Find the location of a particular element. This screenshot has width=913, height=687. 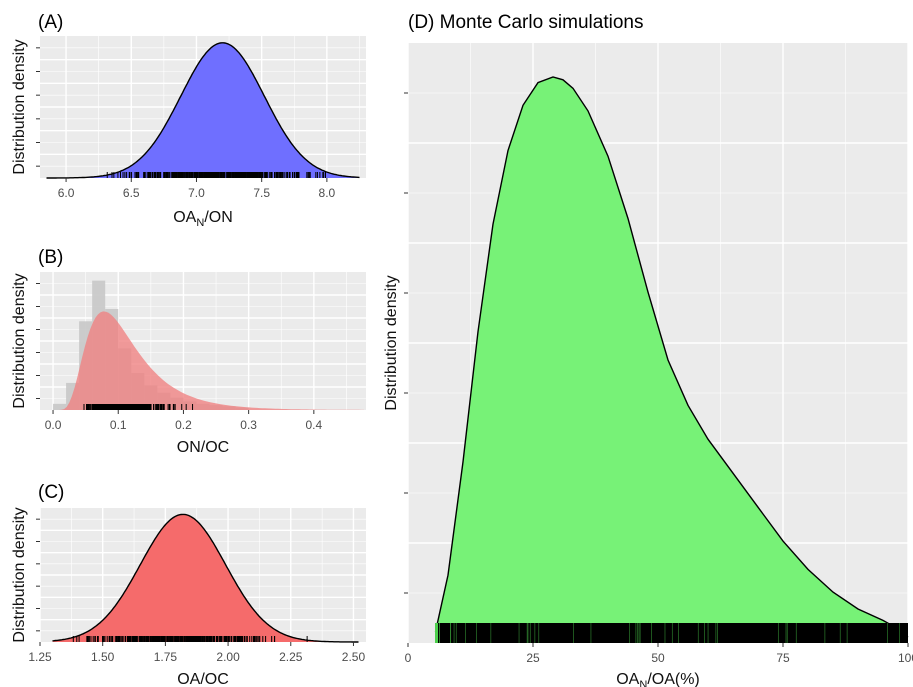

panel-title: (B) is located at coordinates (50, 257).